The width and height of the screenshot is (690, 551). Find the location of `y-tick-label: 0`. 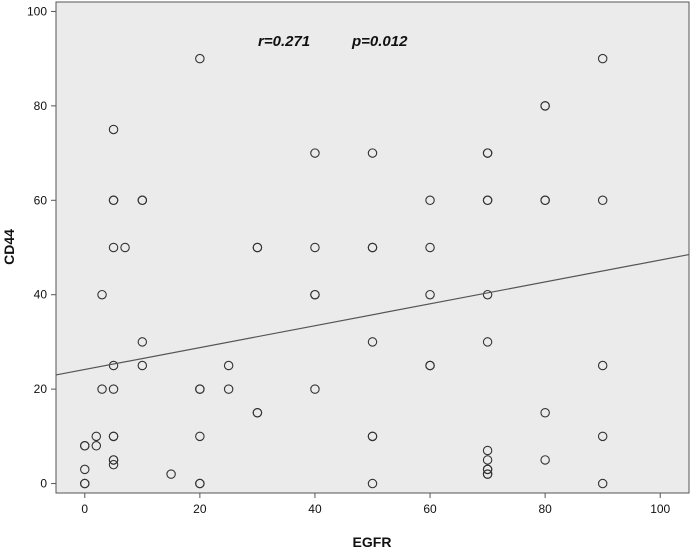

y-tick-label: 0 is located at coordinates (43, 484).